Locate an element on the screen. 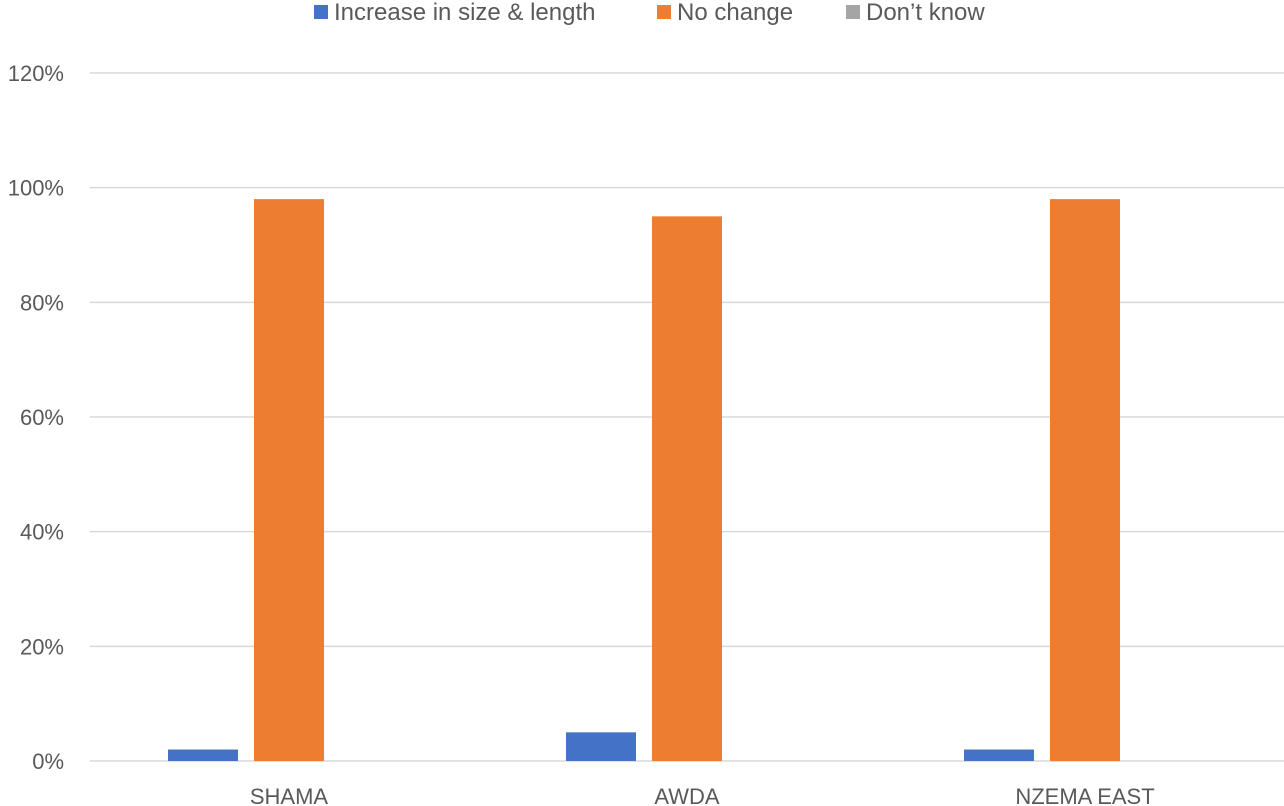 This screenshot has height=806, width=1284. y-tick-label: 40% is located at coordinates (42, 532).